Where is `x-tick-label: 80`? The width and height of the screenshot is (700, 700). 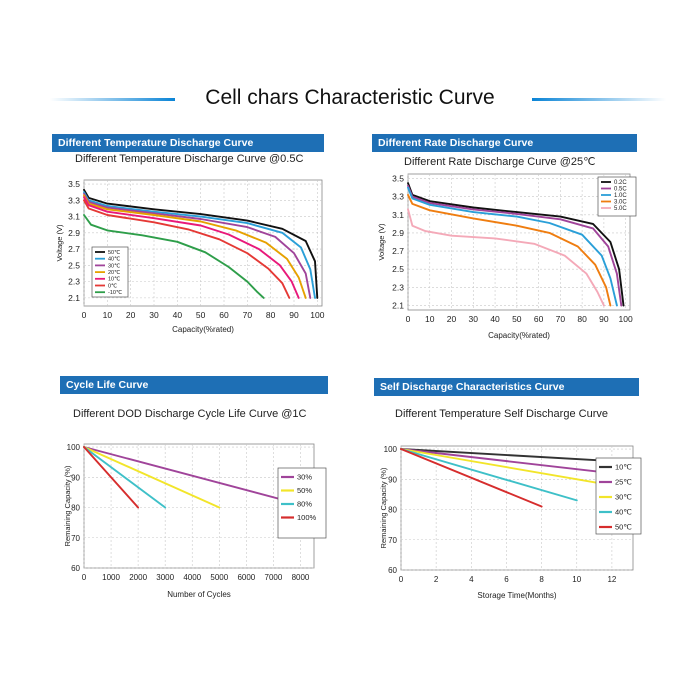 x-tick-label: 80 is located at coordinates (582, 319).